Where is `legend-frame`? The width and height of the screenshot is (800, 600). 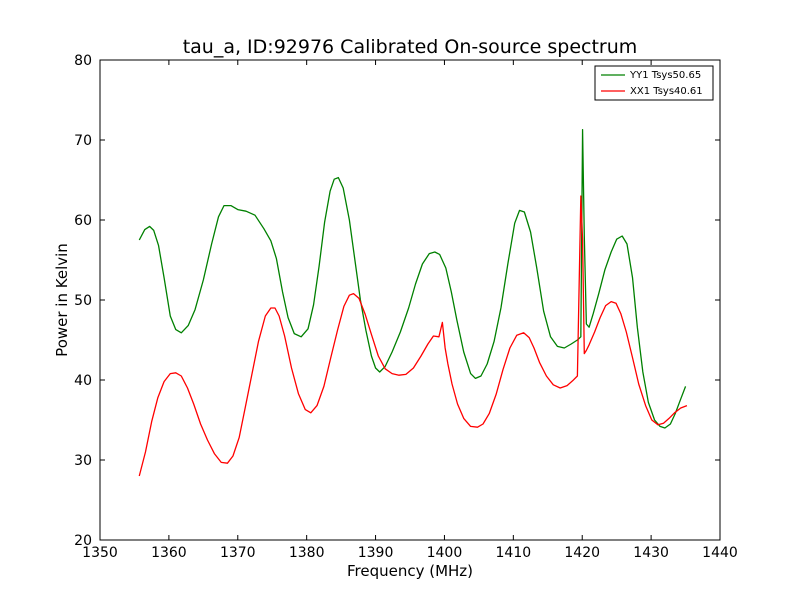
legend-frame is located at coordinates (654, 83).